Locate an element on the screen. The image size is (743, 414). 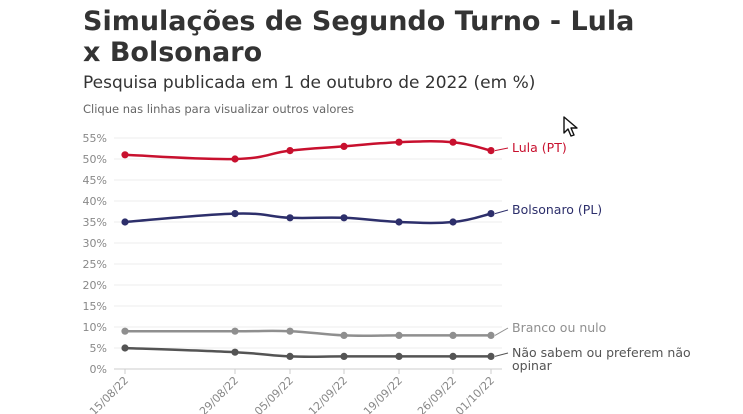
x-tick-label: 12/09/22 is located at coordinates (328, 394).